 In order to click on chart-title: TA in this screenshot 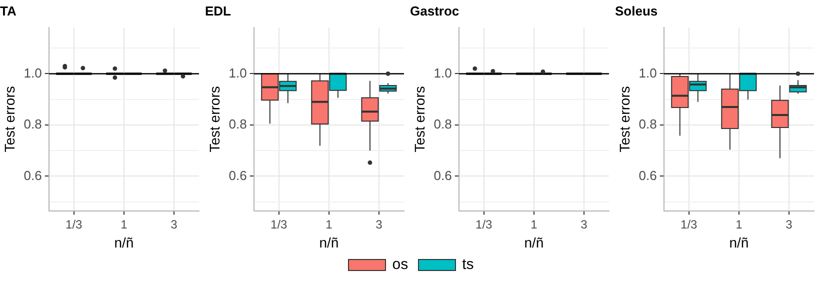, I will do `click(8, 10)`.